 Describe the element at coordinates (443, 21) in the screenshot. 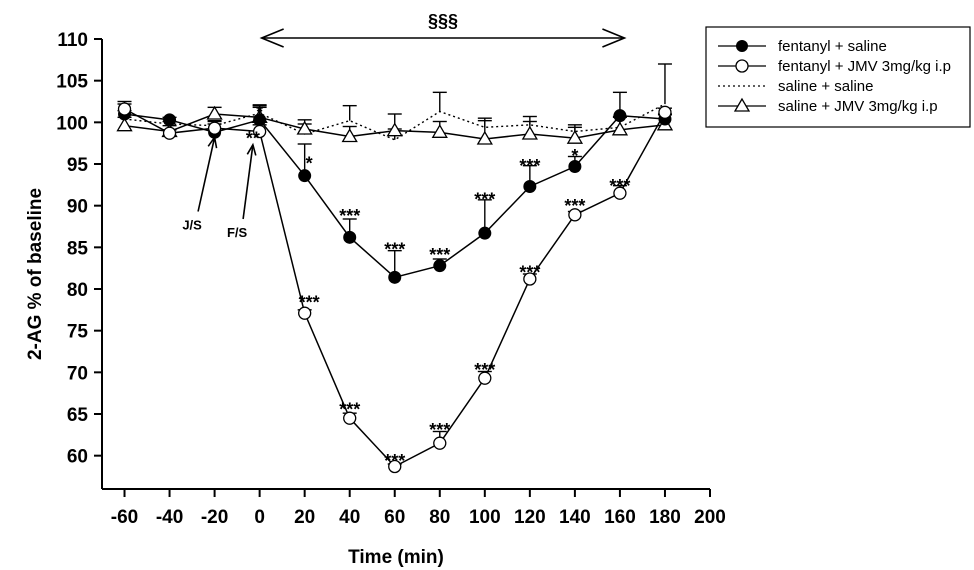

I see `bracket-label: §§§` at that location.